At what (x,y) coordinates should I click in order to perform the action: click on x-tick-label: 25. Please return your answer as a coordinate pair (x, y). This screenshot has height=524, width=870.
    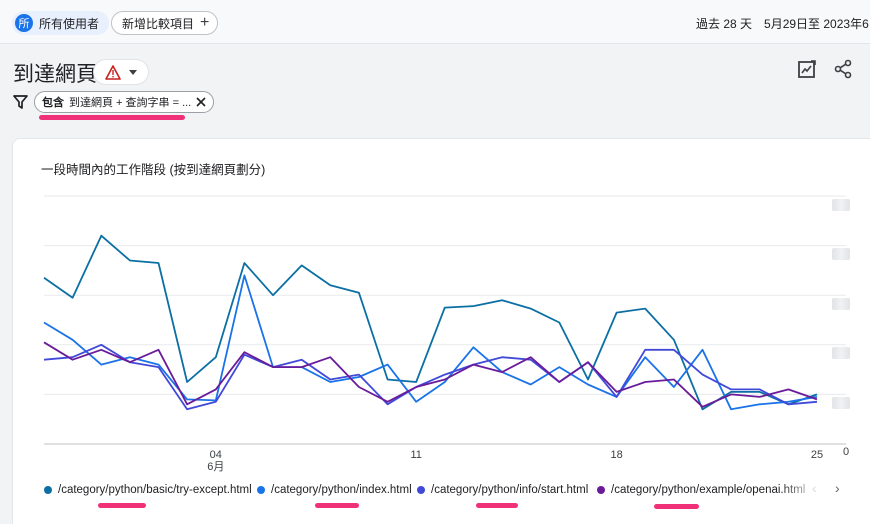
    Looking at the image, I should click on (817, 455).